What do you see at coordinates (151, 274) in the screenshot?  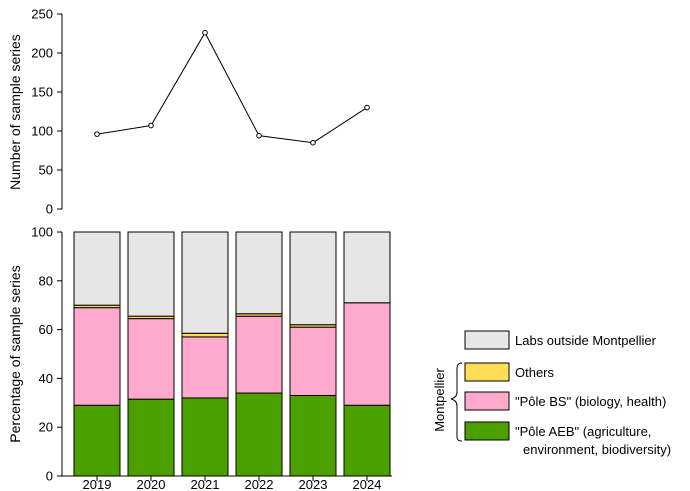 I see `bar-2020-labs-outside-montpellier` at bounding box center [151, 274].